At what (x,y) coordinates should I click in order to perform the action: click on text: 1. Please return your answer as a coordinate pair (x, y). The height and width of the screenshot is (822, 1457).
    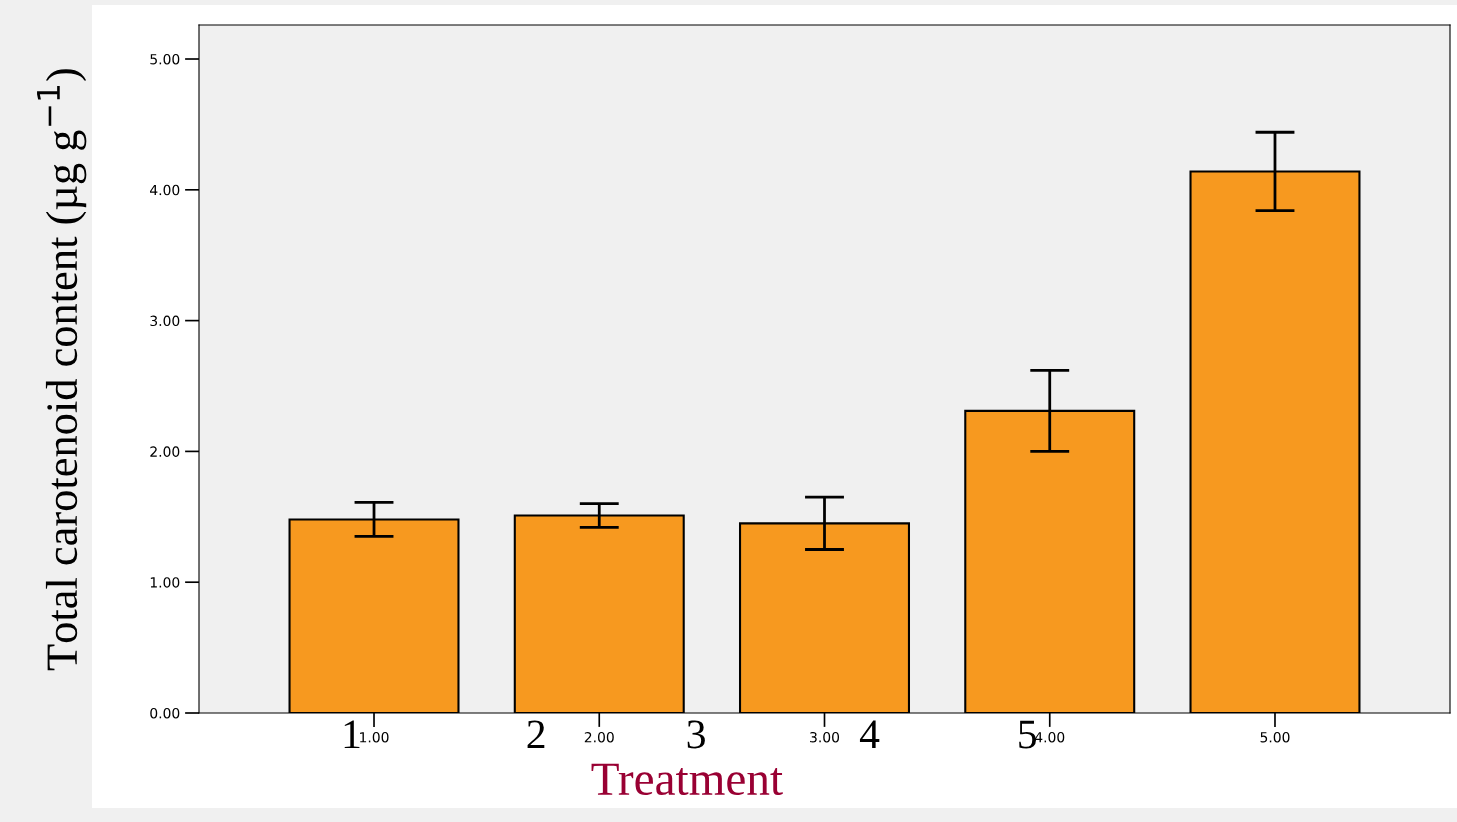
    Looking at the image, I should click on (352, 734).